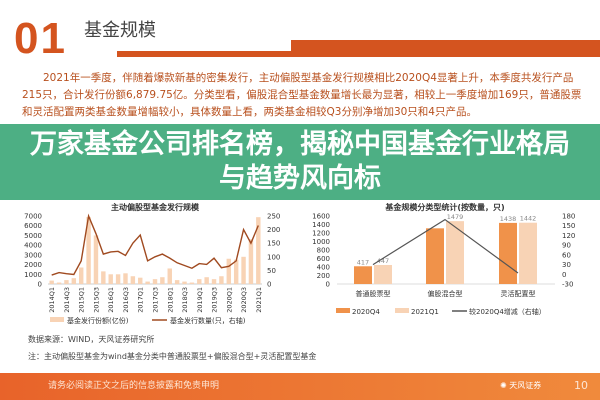 This screenshot has width=600, height=400. Describe the element at coordinates (323, 276) in the screenshot. I see `y-left-tick: 200` at that location.